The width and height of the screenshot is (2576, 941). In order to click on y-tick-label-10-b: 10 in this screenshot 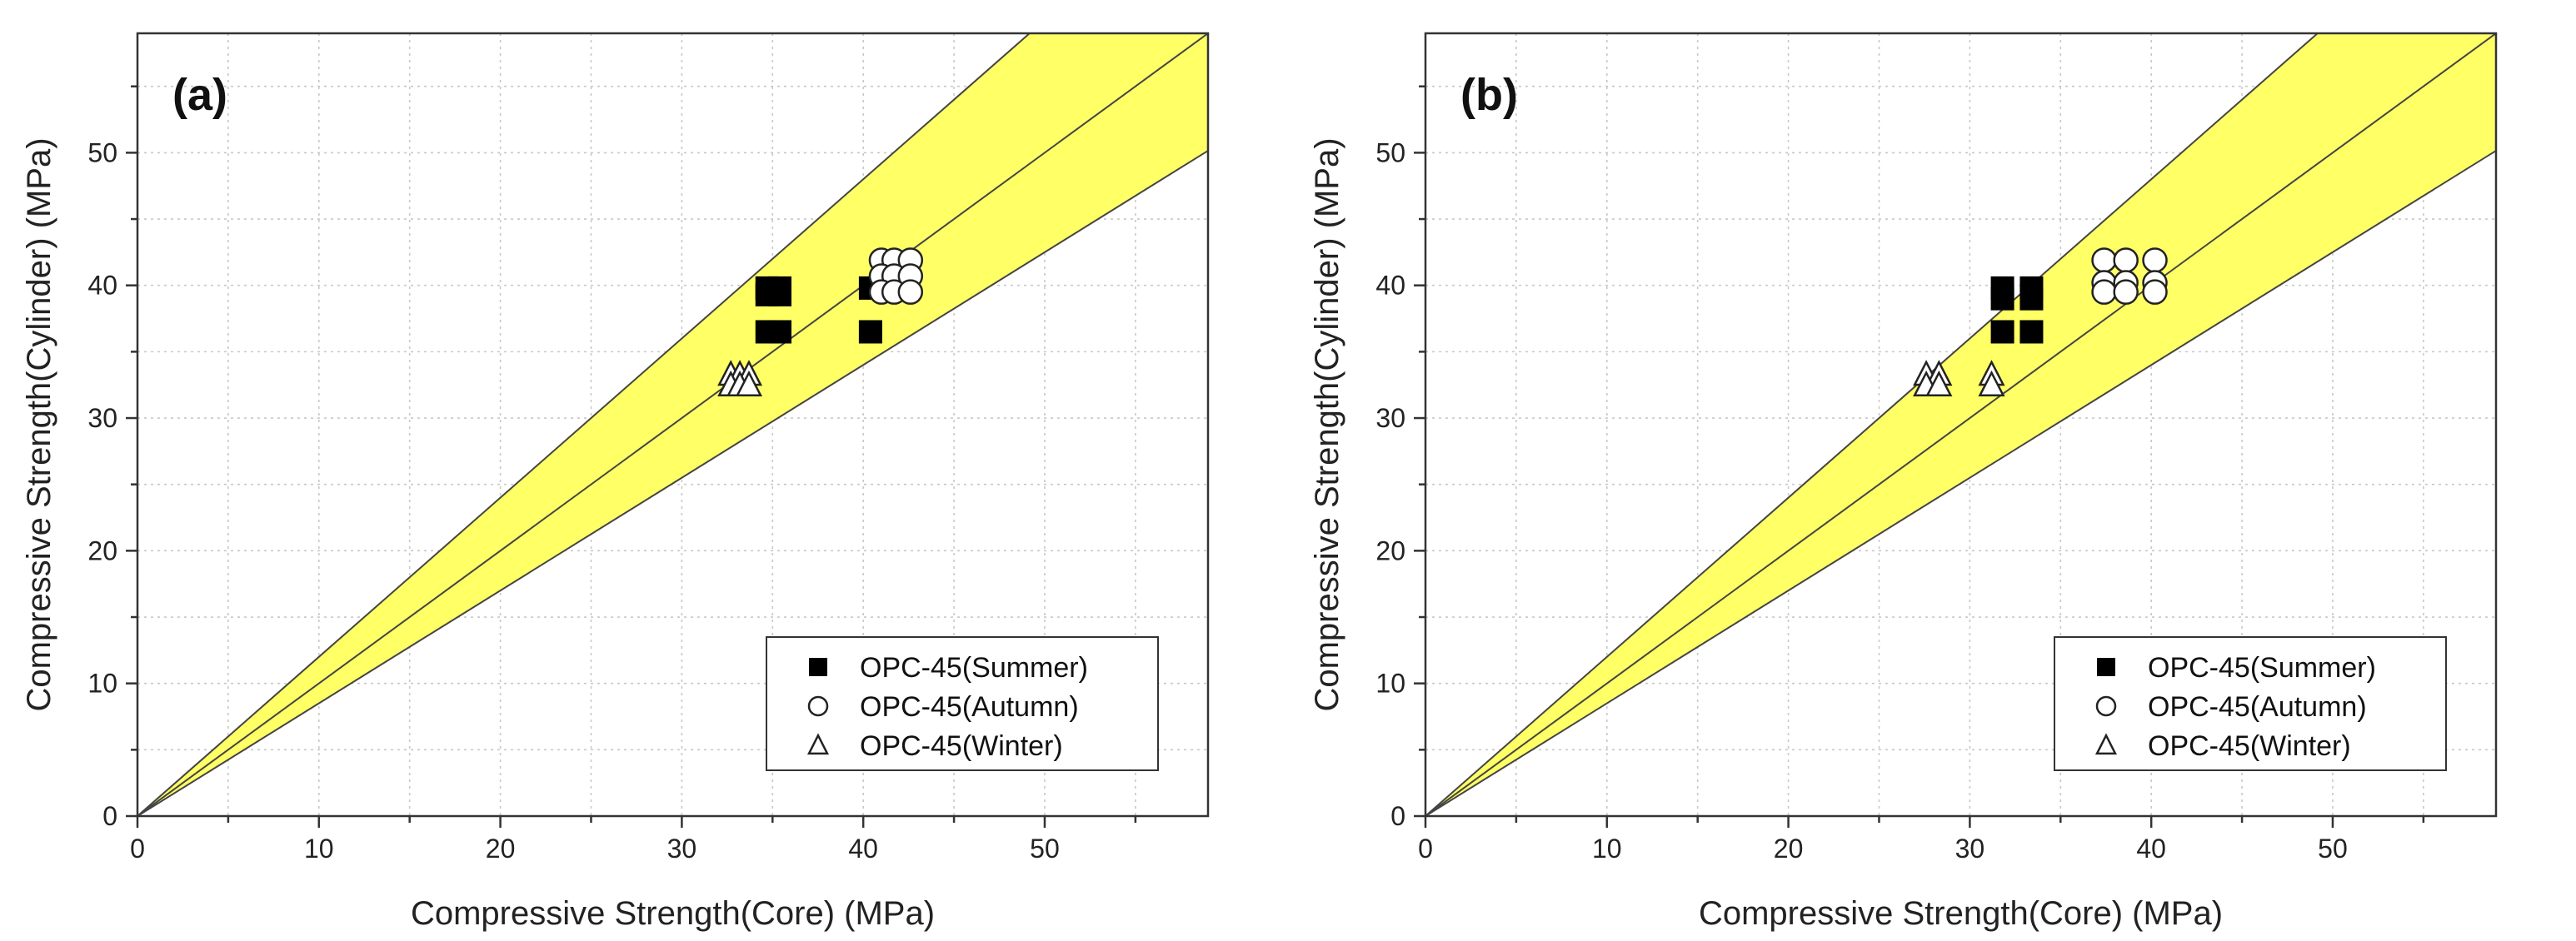, I will do `click(1390, 684)`.